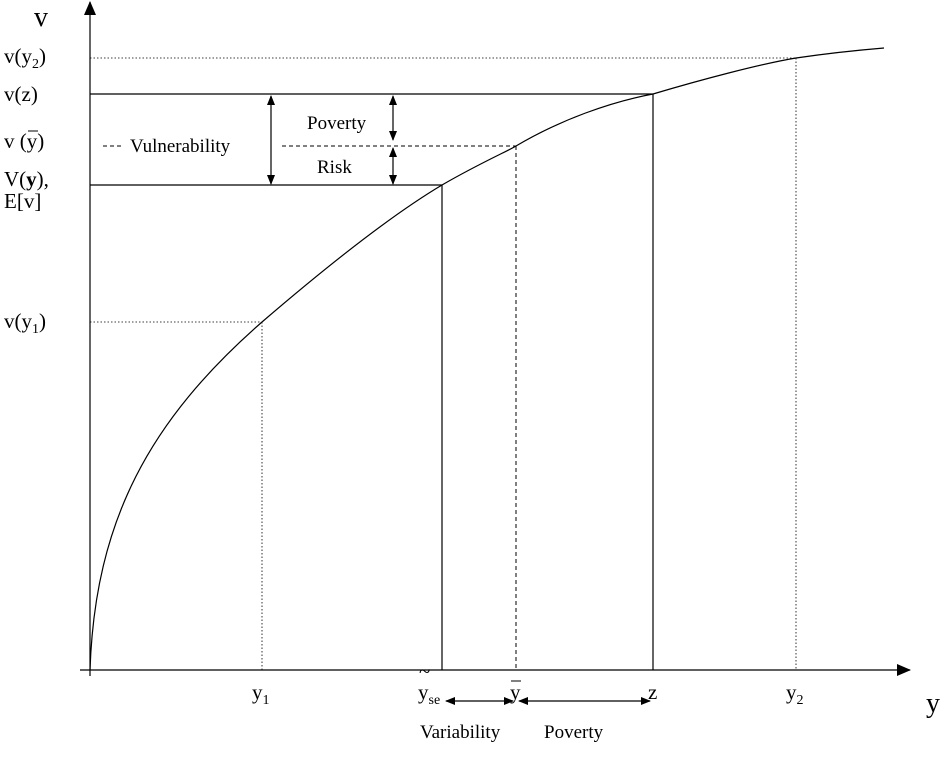 The width and height of the screenshot is (944, 774). What do you see at coordinates (22, 201) in the screenshot?
I see `tick-Ev: E[v]` at bounding box center [22, 201].